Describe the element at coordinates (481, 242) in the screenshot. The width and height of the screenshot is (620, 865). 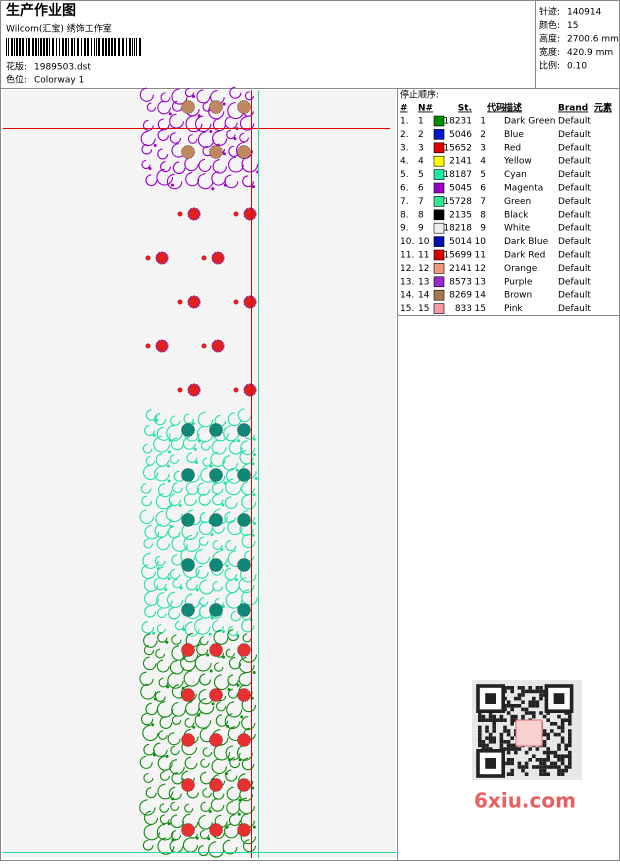
I see `row-code: 10` at that location.